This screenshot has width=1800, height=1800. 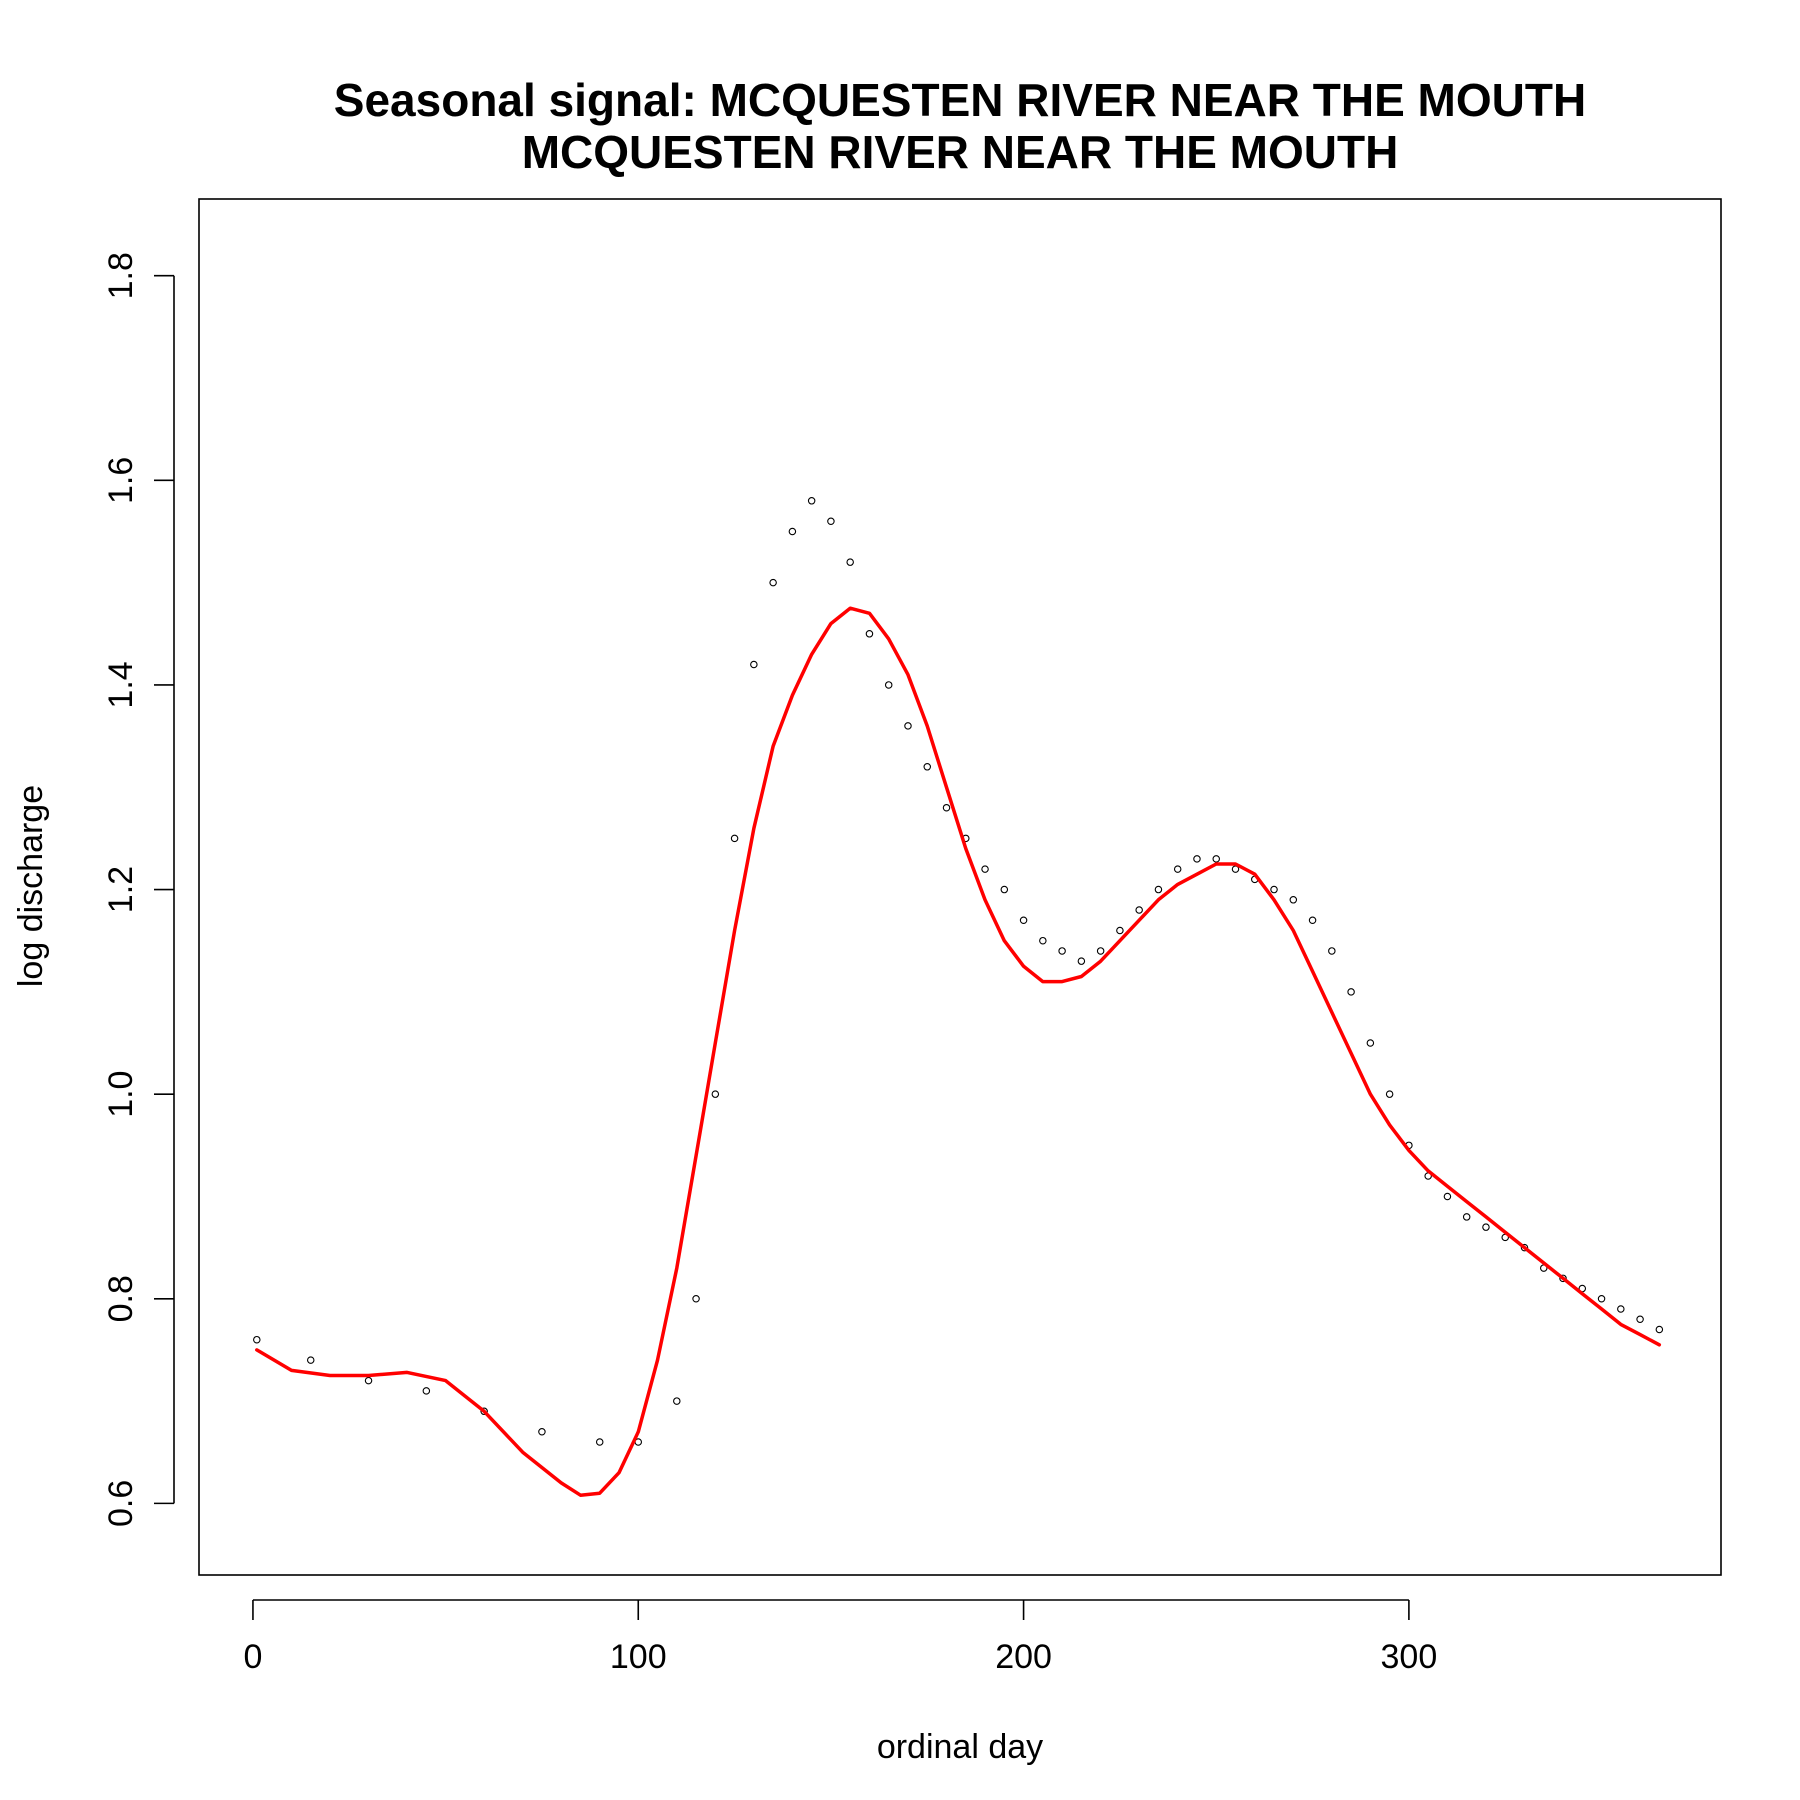 I want to click on y-tick-label: 0.8, so click(x=121, y=1298).